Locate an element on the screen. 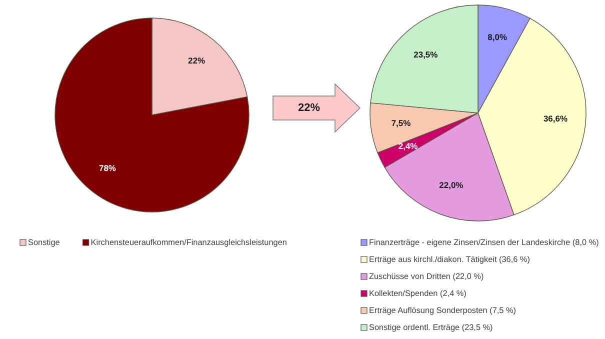 The width and height of the screenshot is (605, 339). data-label: 36,6% is located at coordinates (555, 119).